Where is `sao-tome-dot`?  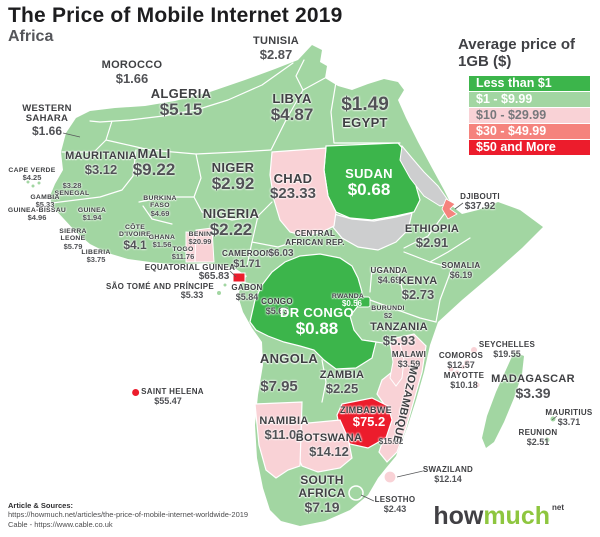 sao-tome-dot is located at coordinates (219, 293).